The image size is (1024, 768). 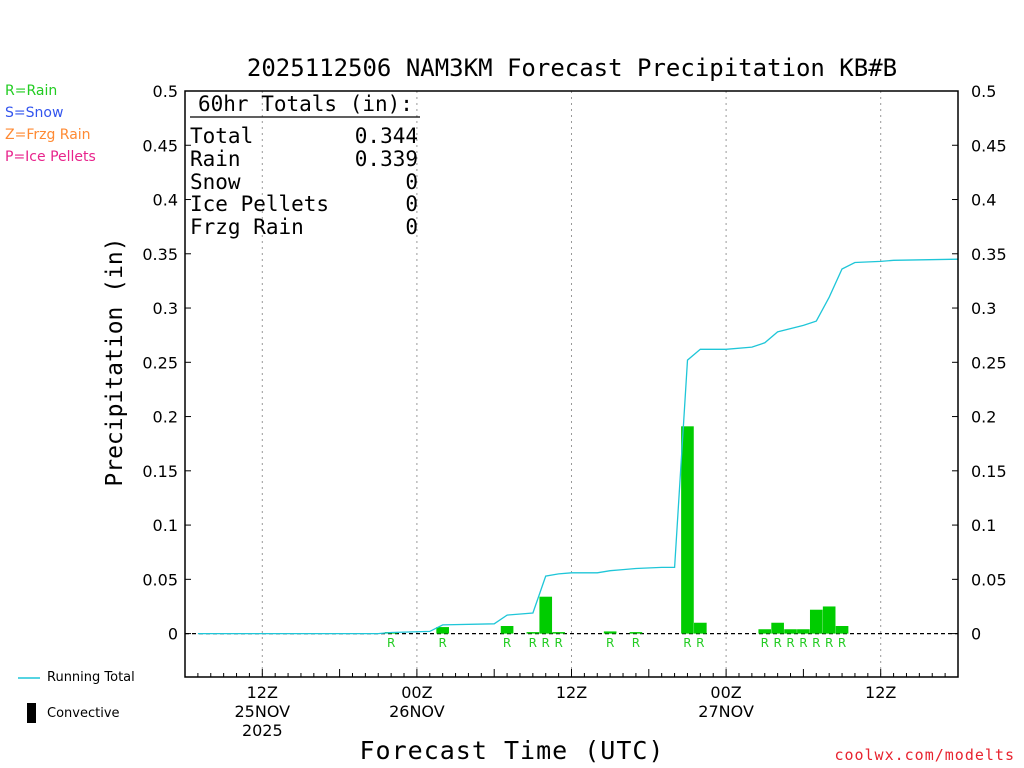 What do you see at coordinates (160, 362) in the screenshot?
I see `y-tick-label-left: 0.25` at bounding box center [160, 362].